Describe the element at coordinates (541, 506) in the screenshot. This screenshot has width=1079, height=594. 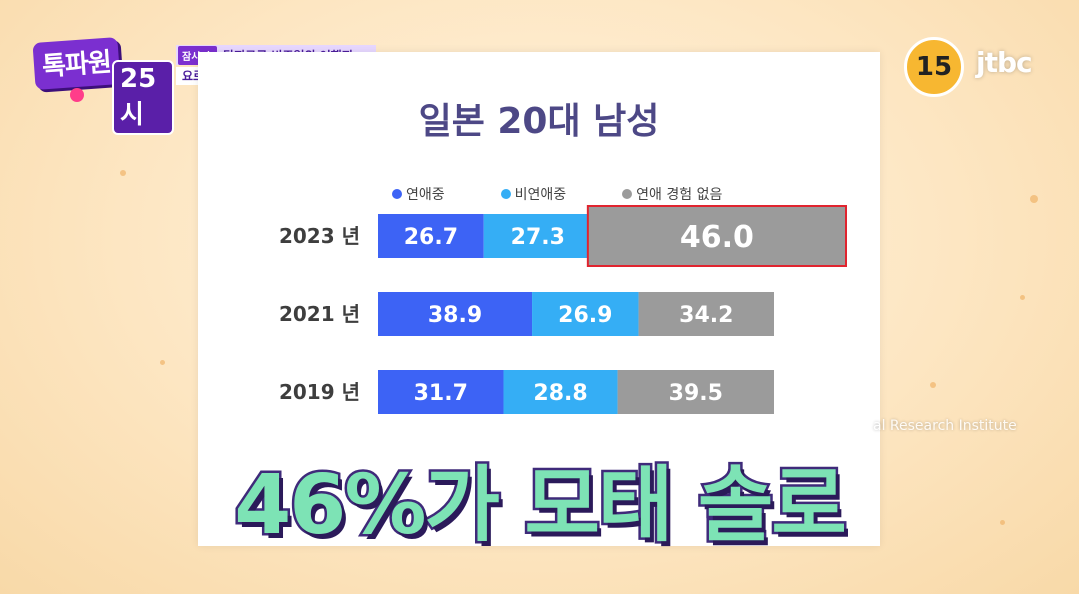
I see `subtitle-caption: 46%가 모태 솔로` at that location.